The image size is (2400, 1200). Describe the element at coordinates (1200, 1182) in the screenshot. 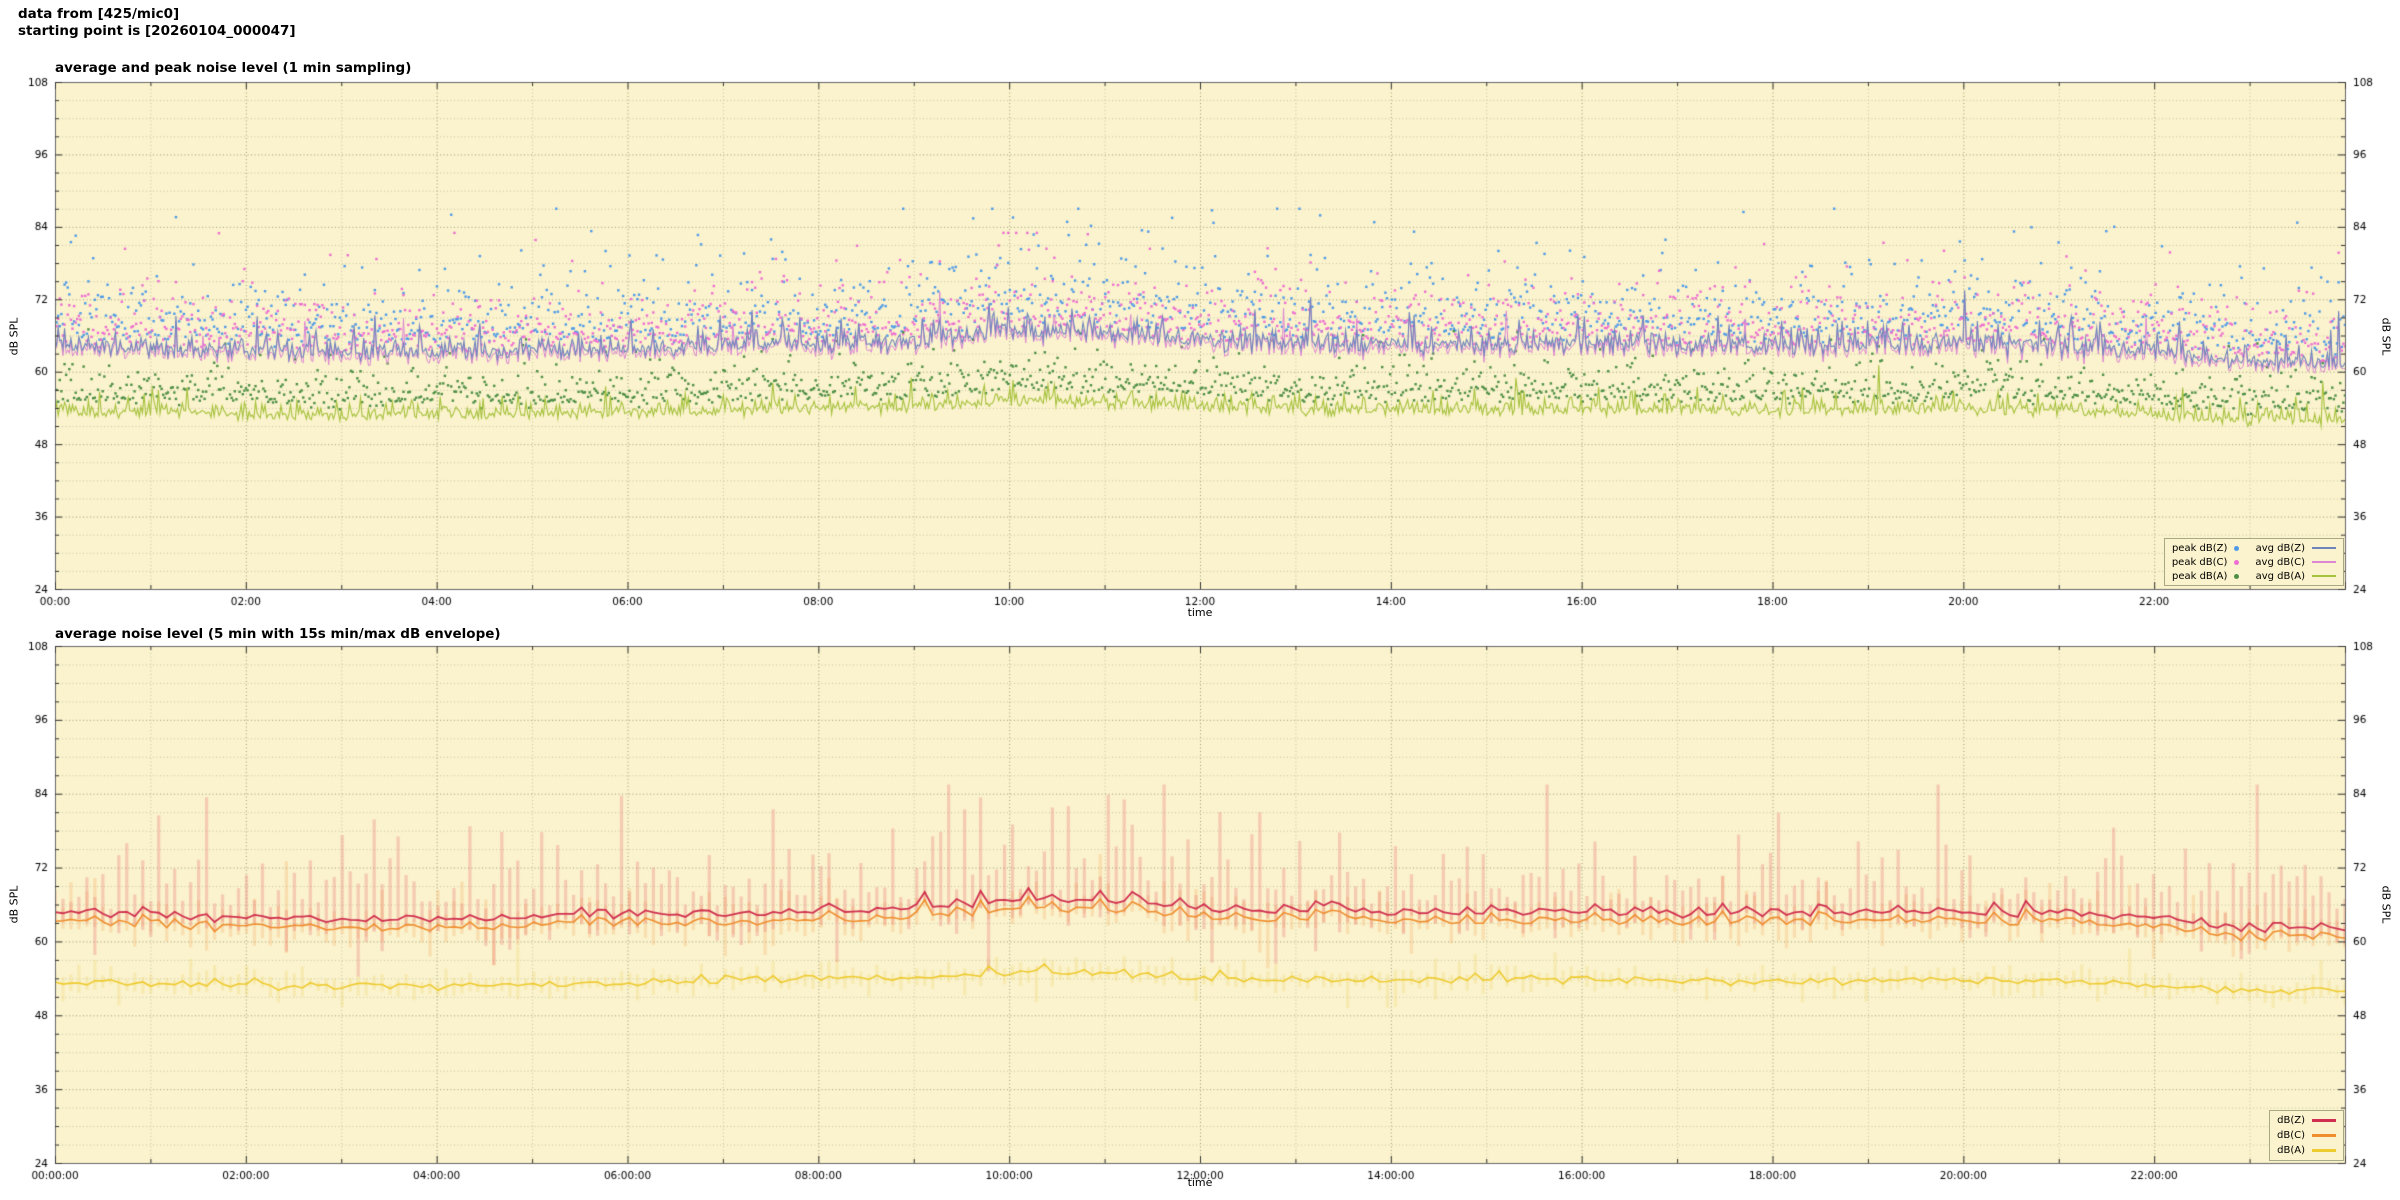

I see `chart-bottom-xlabel: time` at that location.